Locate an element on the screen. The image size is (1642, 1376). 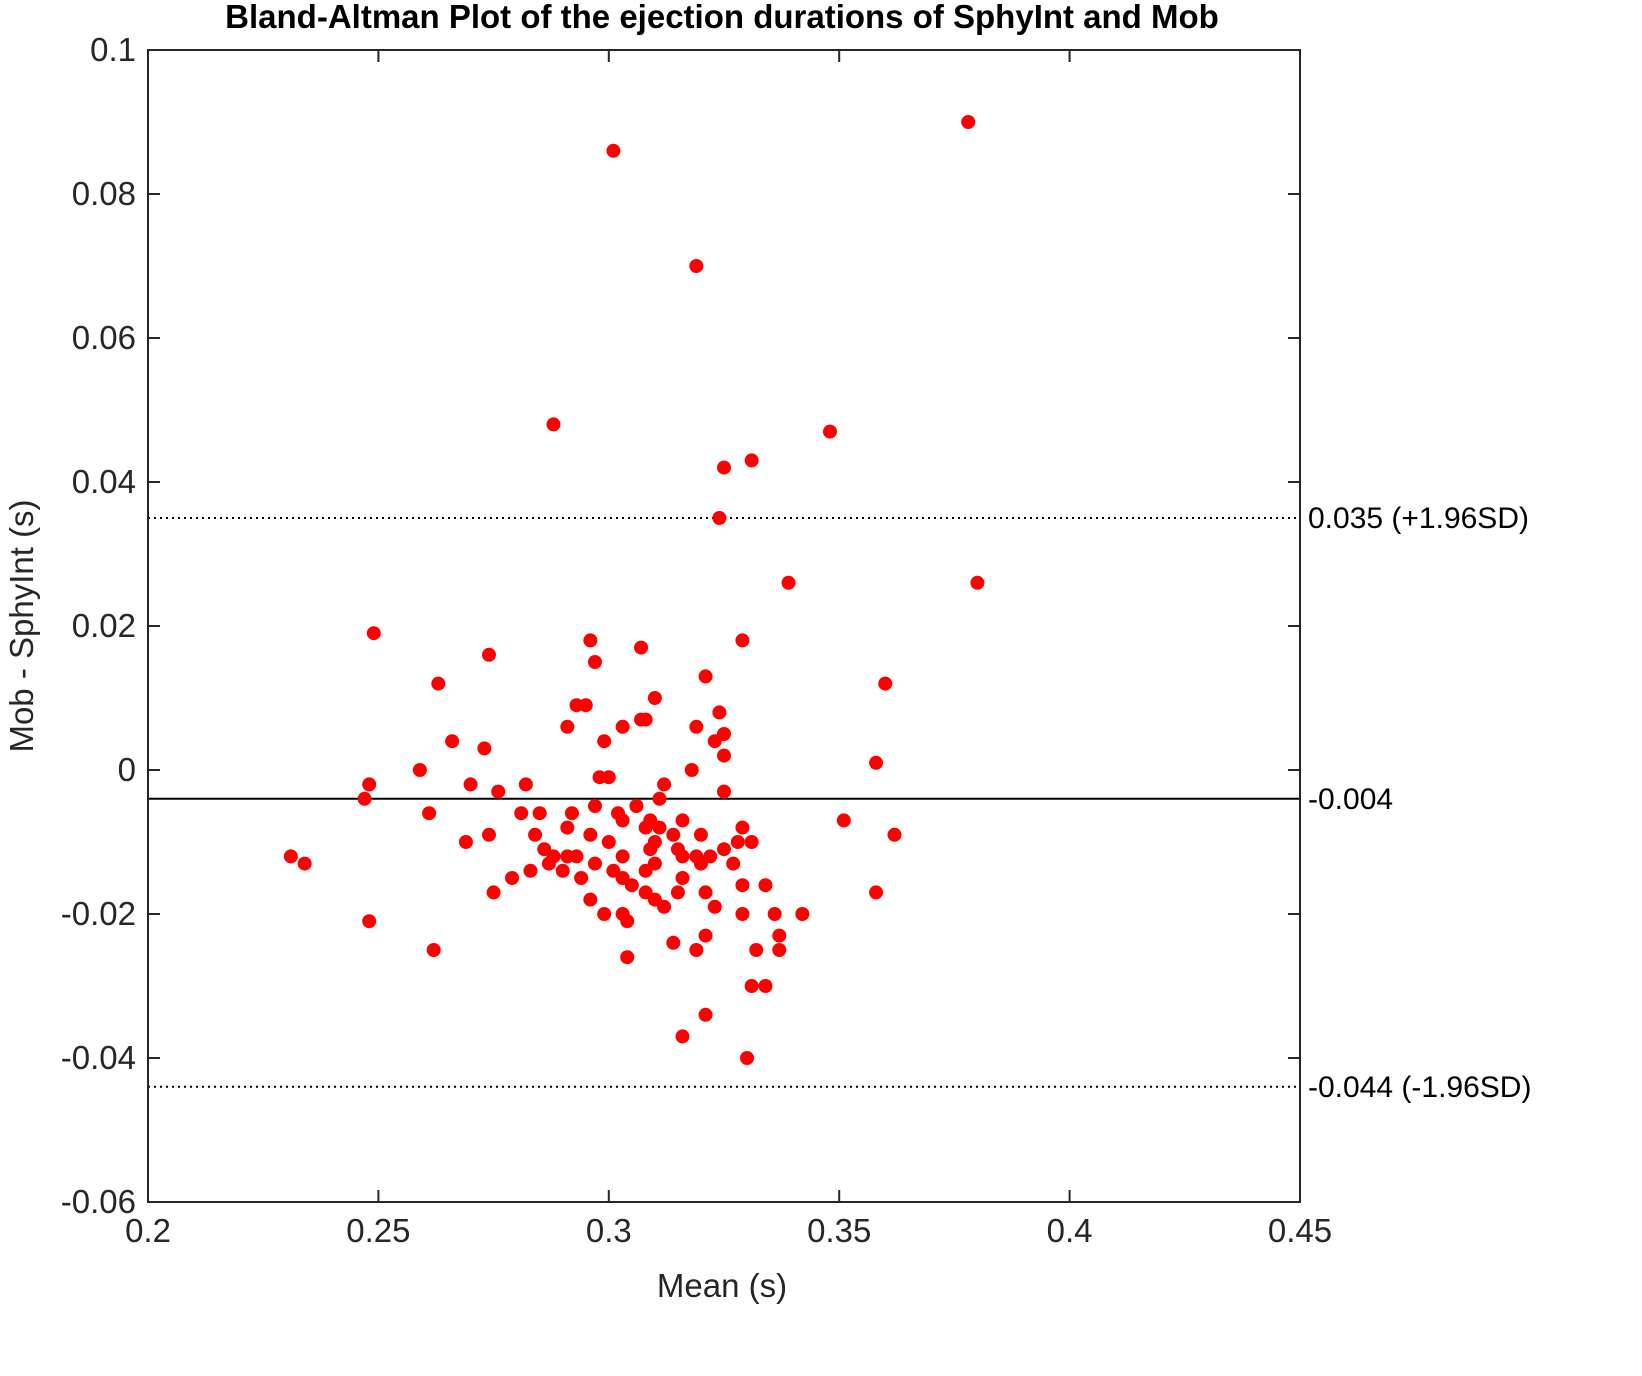
x-tick-label: 0.25 is located at coordinates (378, 1230).